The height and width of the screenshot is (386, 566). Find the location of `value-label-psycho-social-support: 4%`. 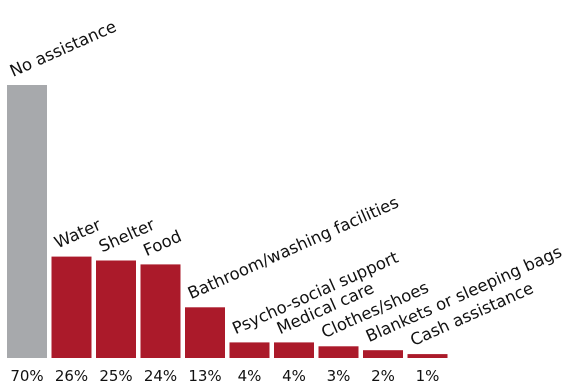

value-label-psycho-social-support: 4% is located at coordinates (250, 376).